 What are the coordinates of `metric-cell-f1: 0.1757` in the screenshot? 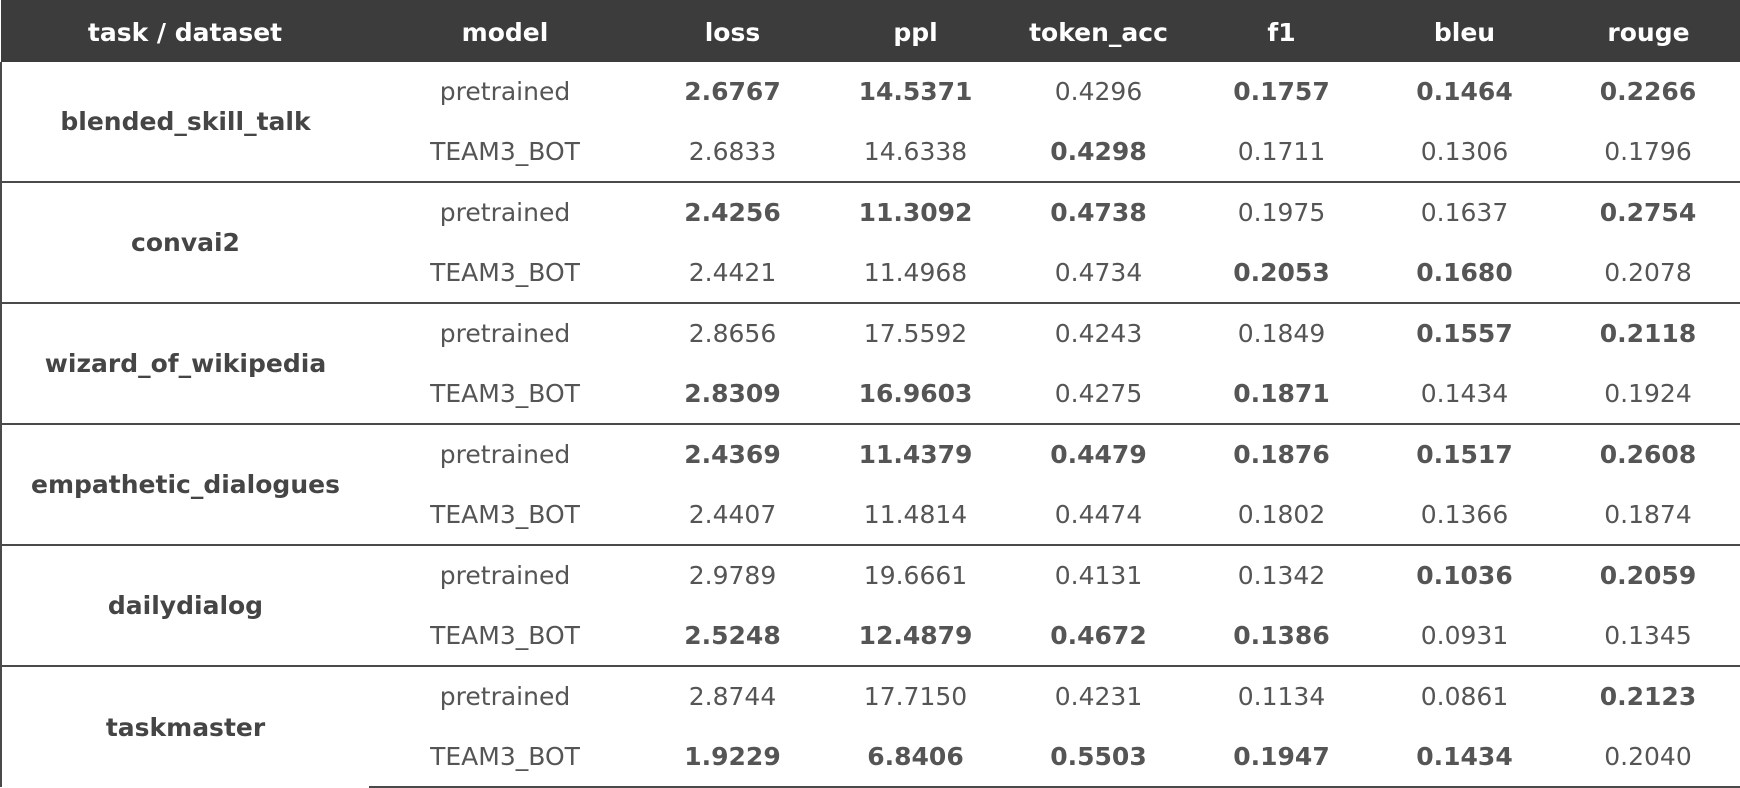 It's located at (1281, 92).